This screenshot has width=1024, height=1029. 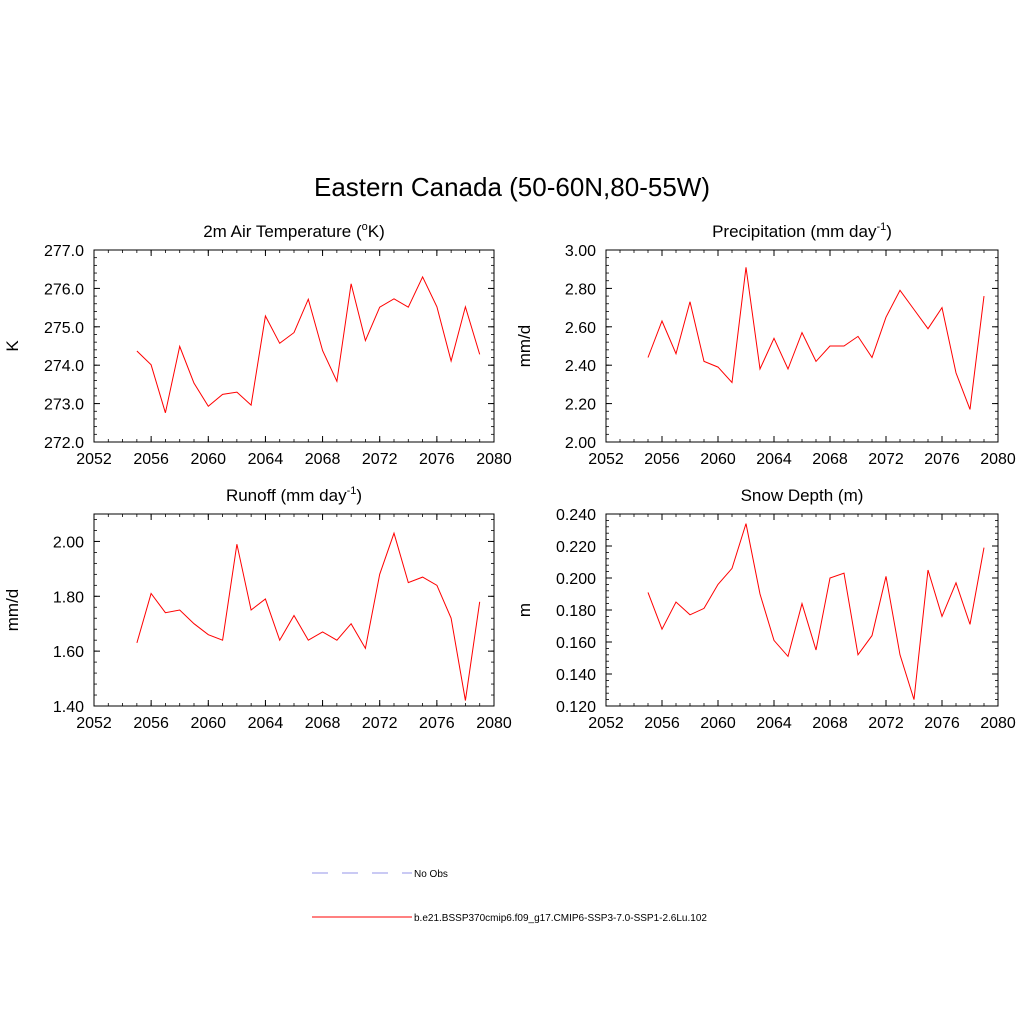 I want to click on y-tick-label: 0.200, so click(x=576, y=579).